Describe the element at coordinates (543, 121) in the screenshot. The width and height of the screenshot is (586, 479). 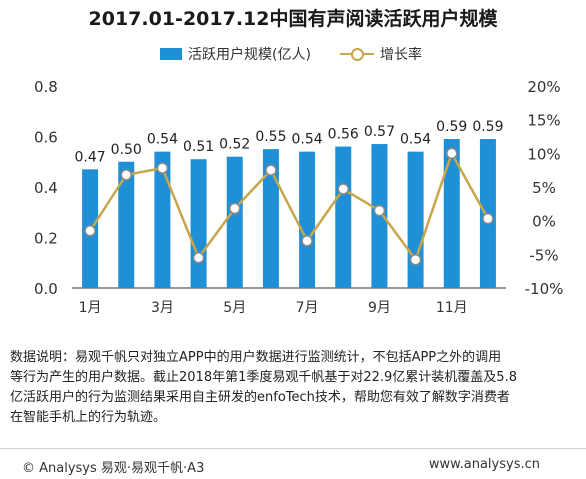
I see `y-right-tick-label: 15%` at that location.